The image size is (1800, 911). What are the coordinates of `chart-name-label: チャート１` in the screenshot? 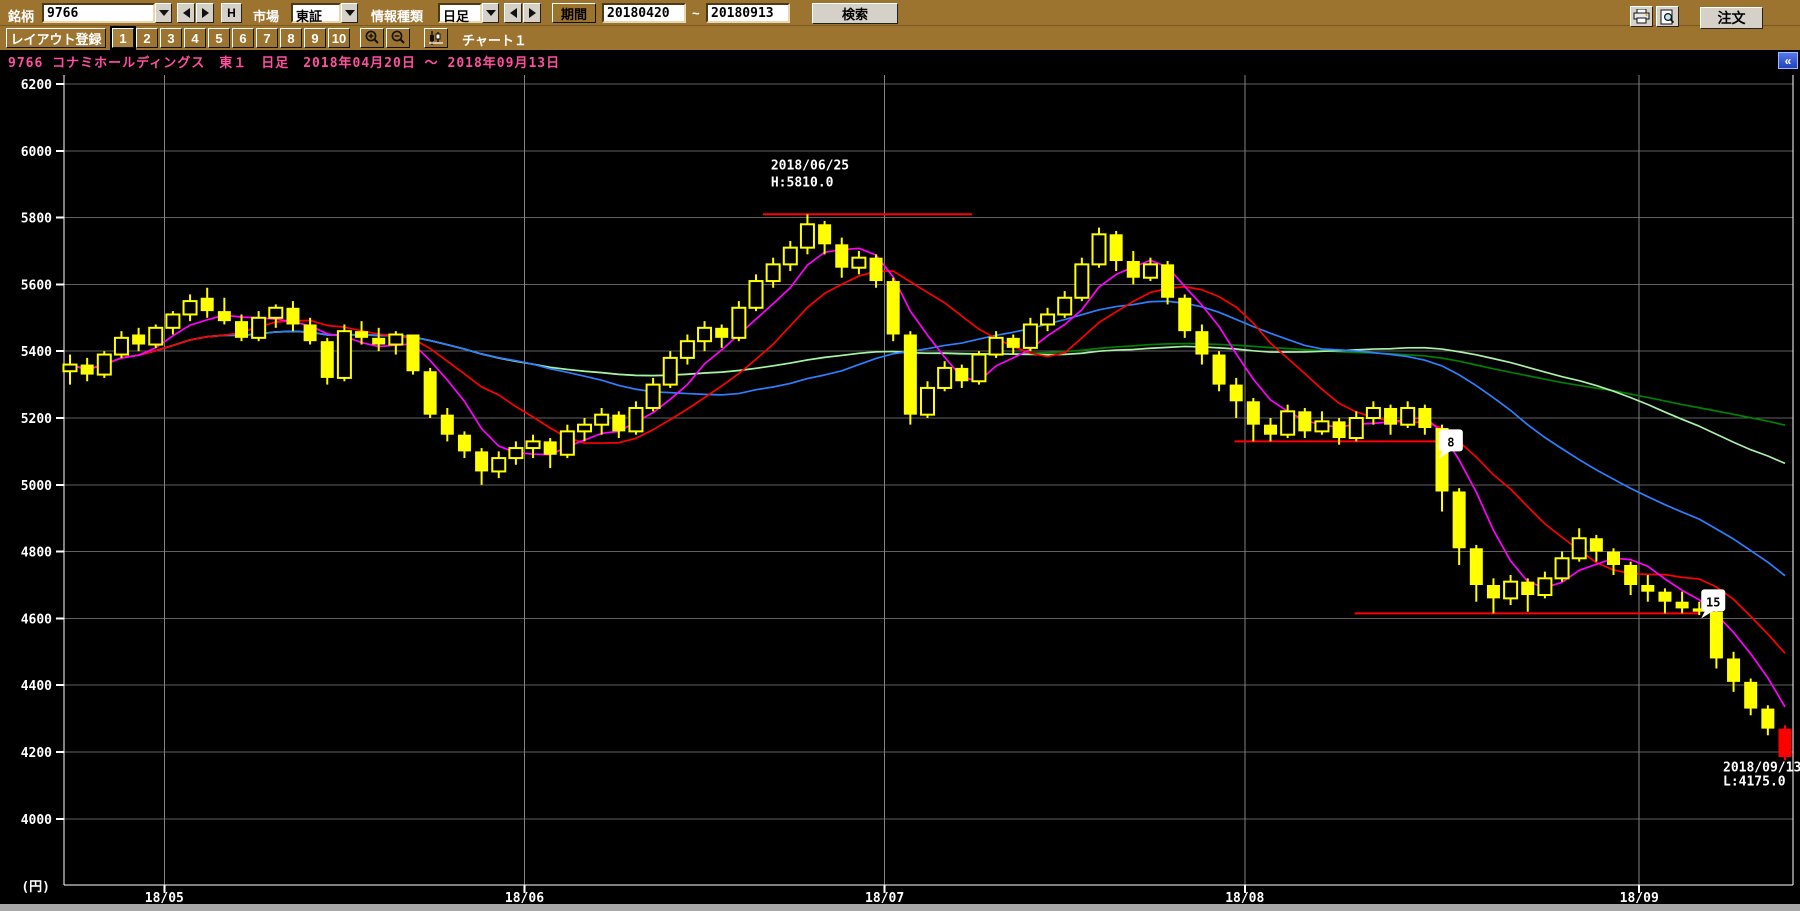 It's located at (494, 40).